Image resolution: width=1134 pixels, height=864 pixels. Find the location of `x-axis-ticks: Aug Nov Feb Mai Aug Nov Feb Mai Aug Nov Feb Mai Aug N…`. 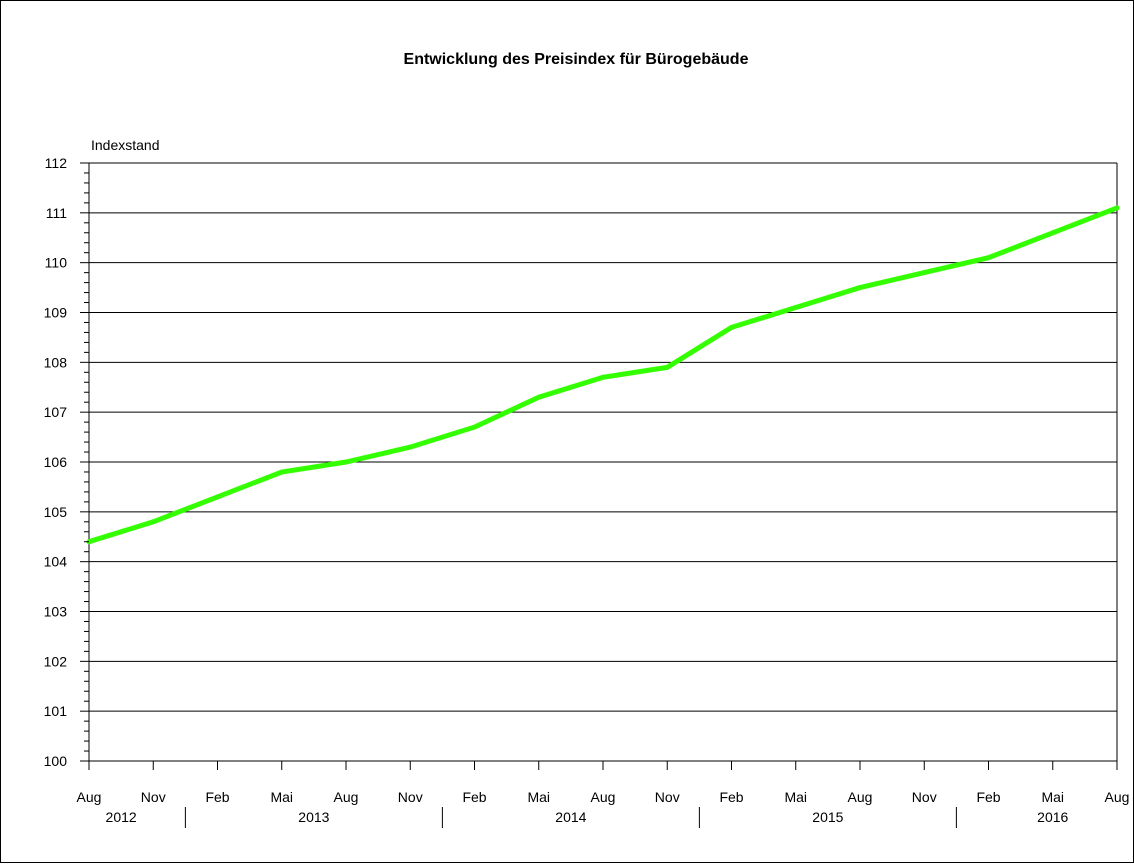

x-axis-ticks: Aug Nov Feb Mai Aug Nov Feb Mai Aug Nov Feb Mai Aug N… is located at coordinates (603, 794).